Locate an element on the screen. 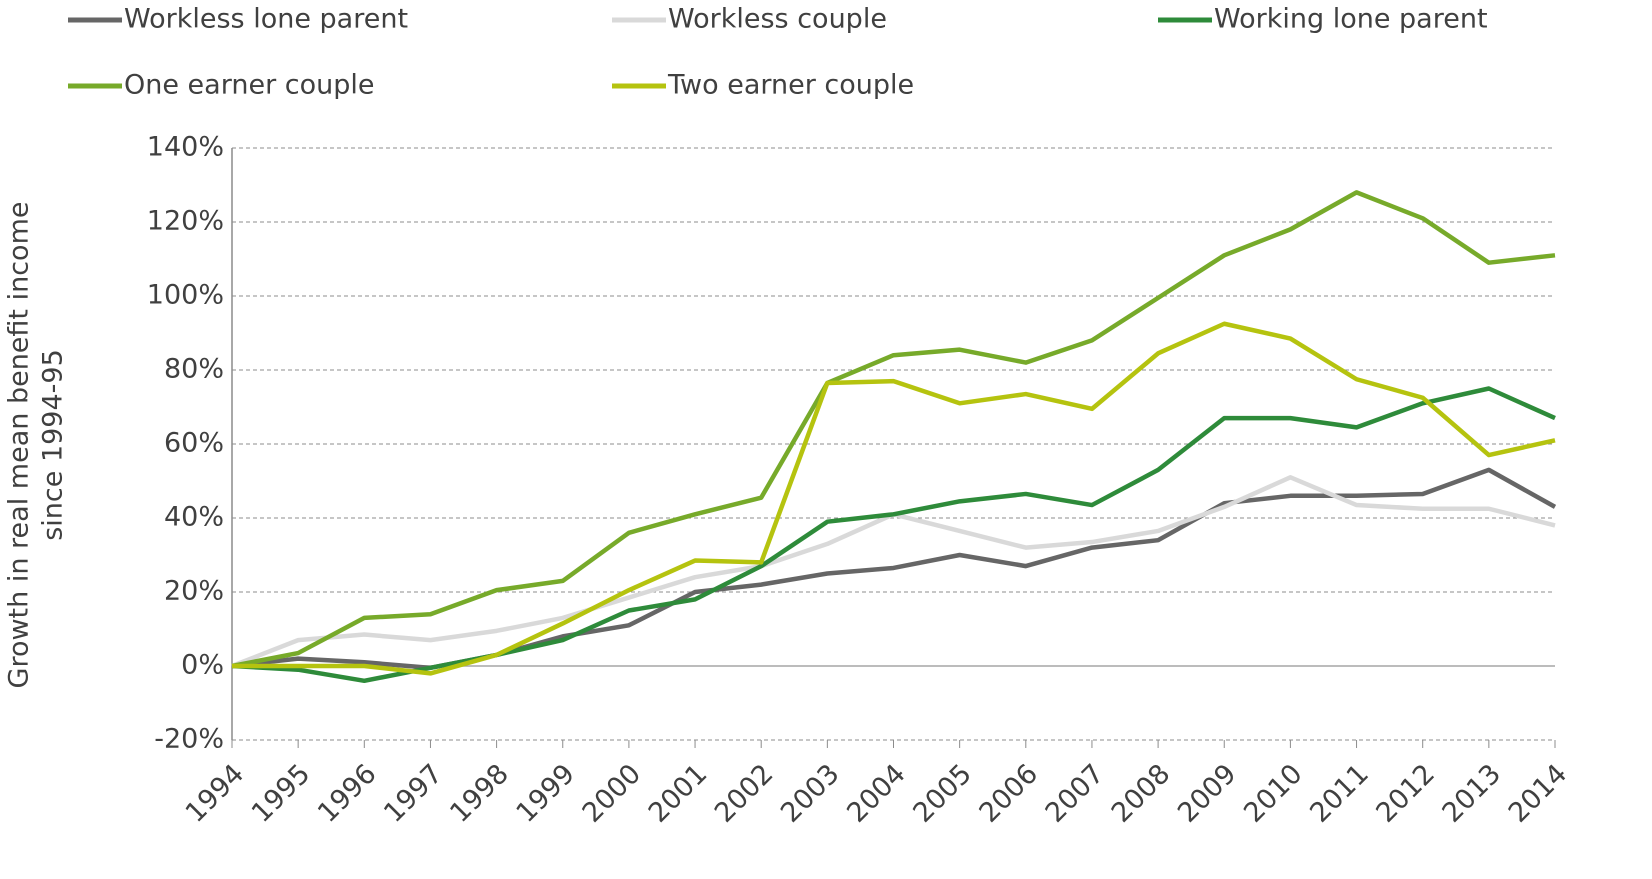  x-tick-label: 2014 is located at coordinates (1538, 793).